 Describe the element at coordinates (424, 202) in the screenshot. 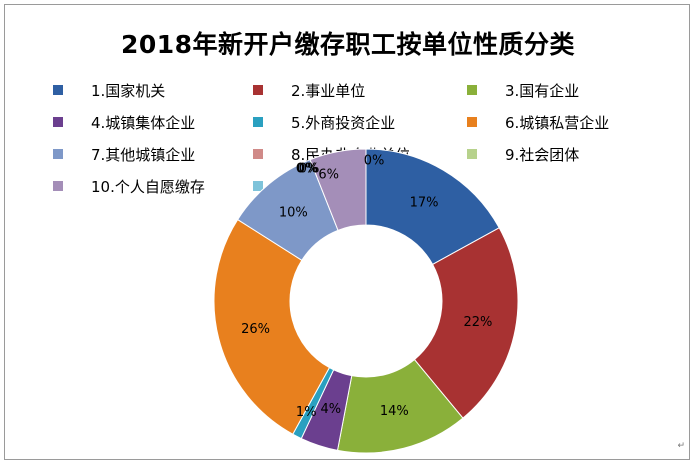

I see `data-label: 17%` at that location.